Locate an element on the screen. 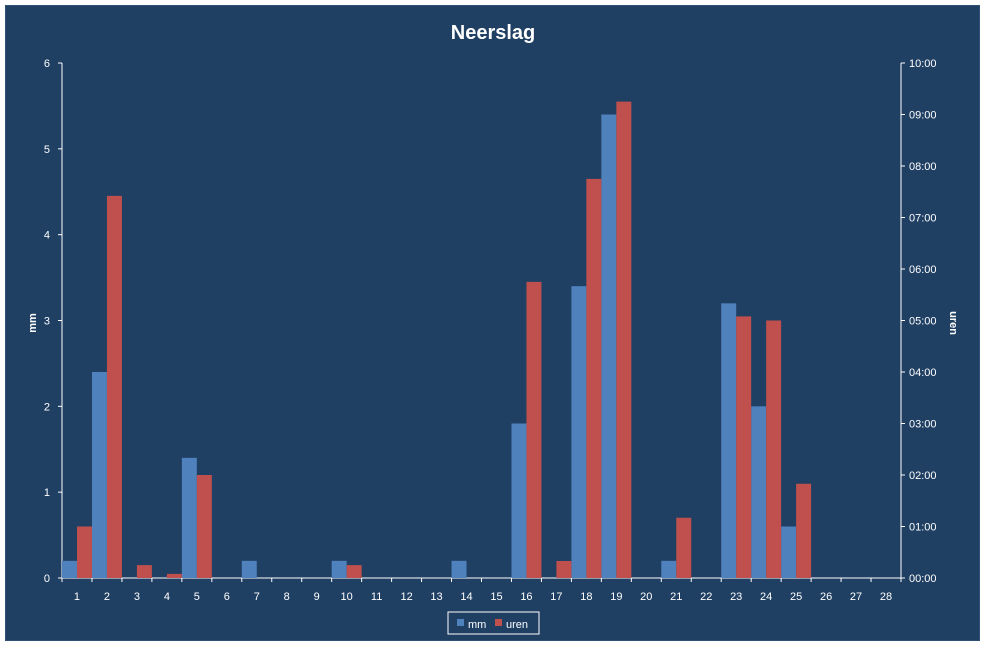 The width and height of the screenshot is (987, 648). y2-tick-label: 00:00 is located at coordinates (923, 579).